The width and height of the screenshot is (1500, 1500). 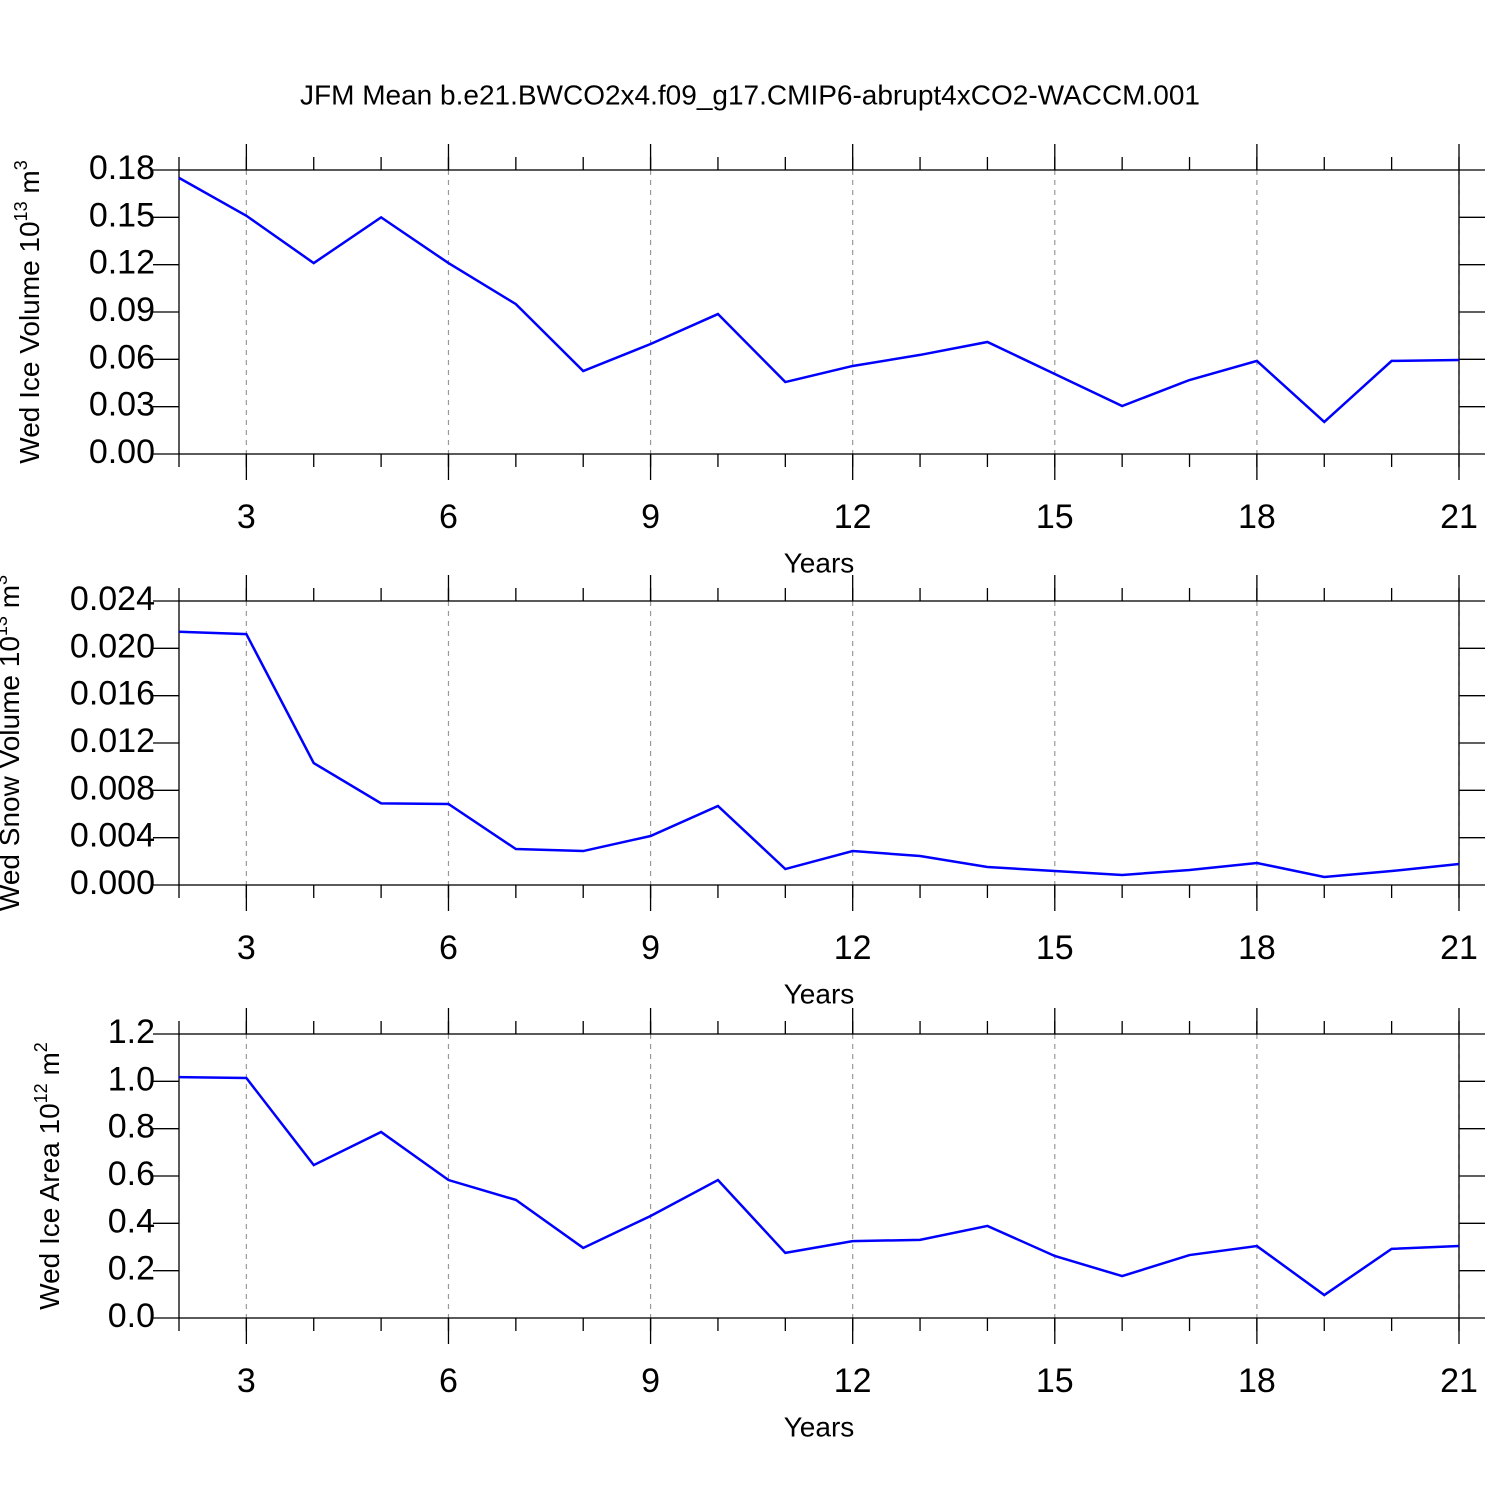 What do you see at coordinates (112, 788) in the screenshot?
I see `y-tick-label: 0.008` at bounding box center [112, 788].